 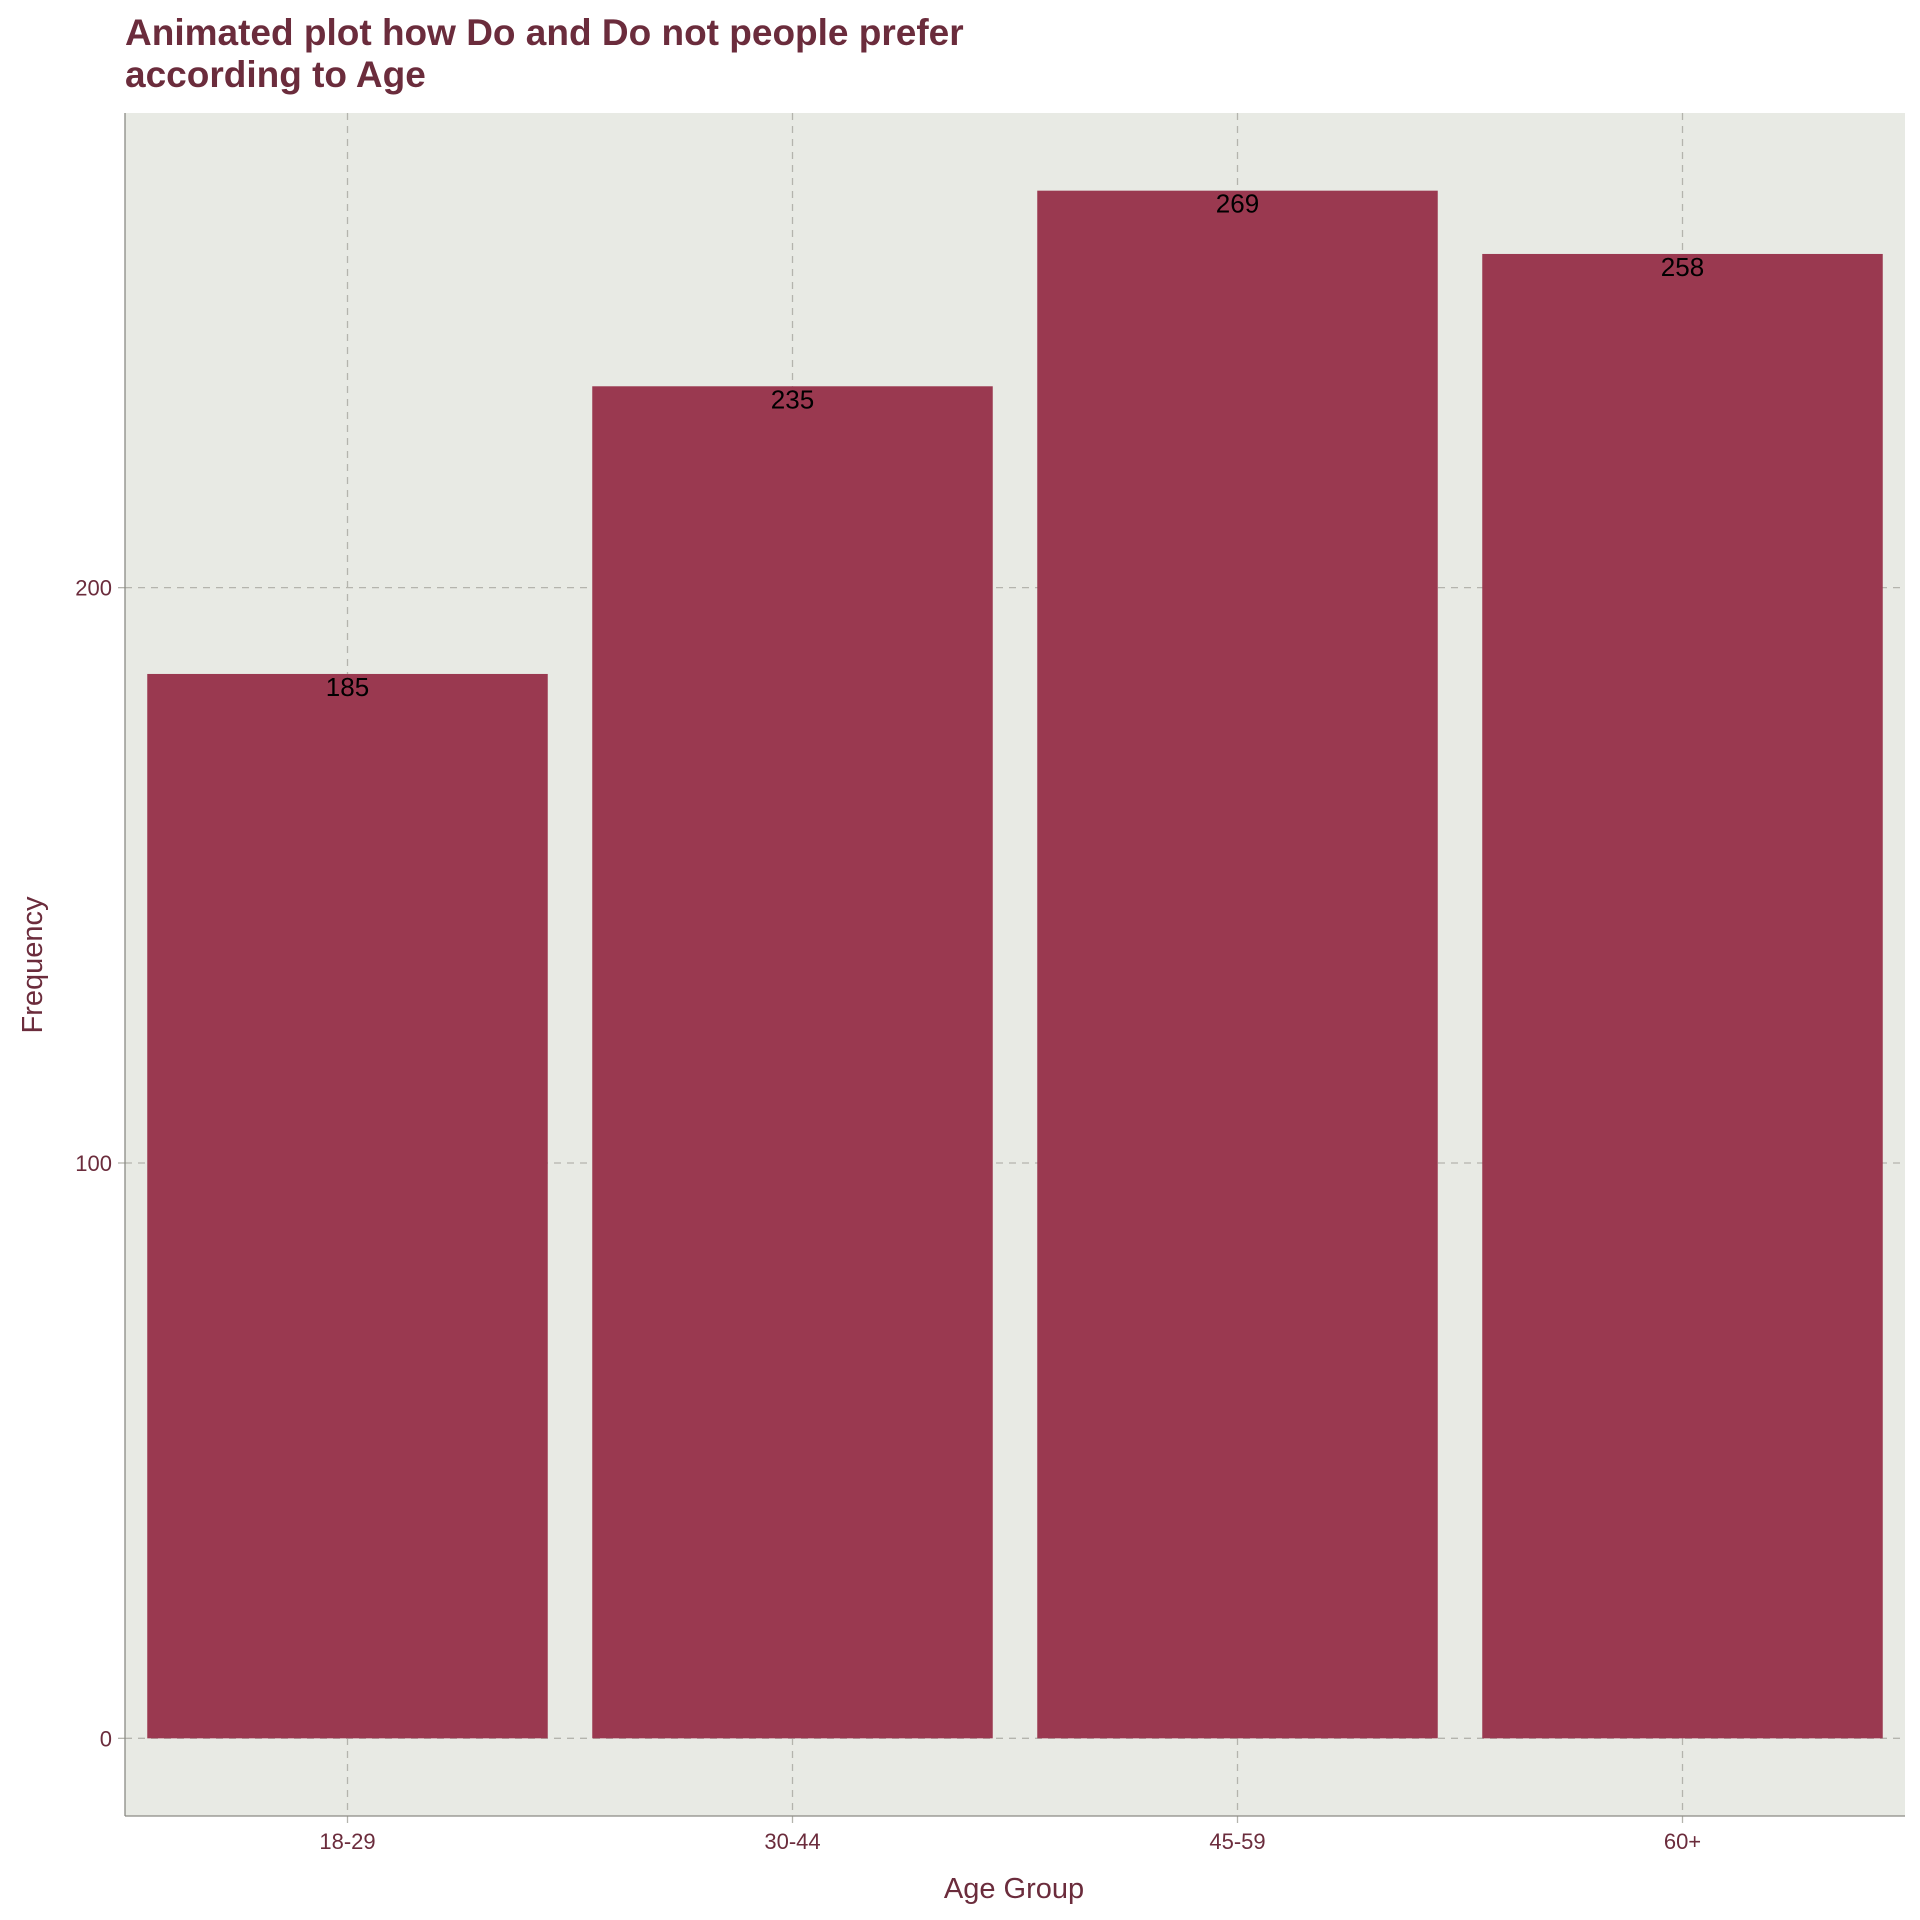 I want to click on x-tick-label: 45-59, so click(x=1237, y=1841).